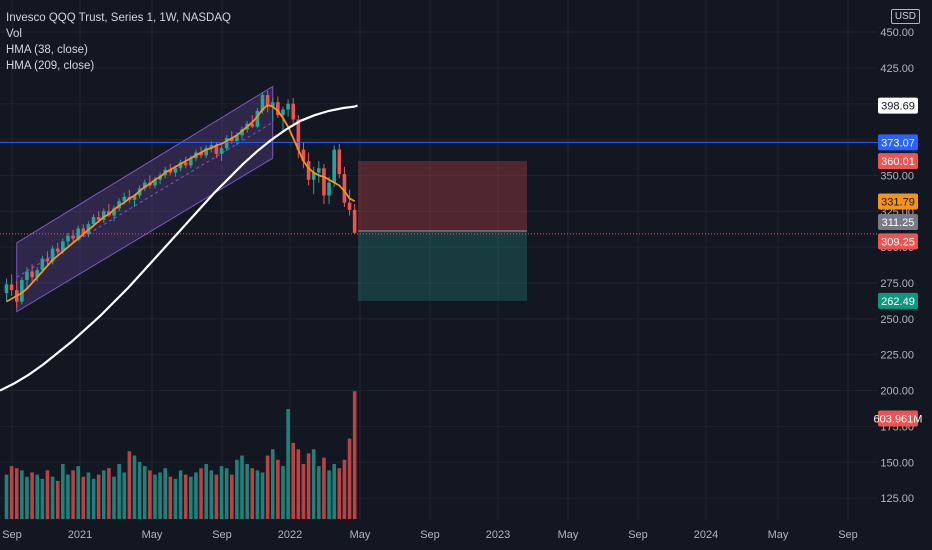 The height and width of the screenshot is (550, 932). Describe the element at coordinates (898, 107) in the screenshot. I see `price-tag-label: 398.69` at that location.